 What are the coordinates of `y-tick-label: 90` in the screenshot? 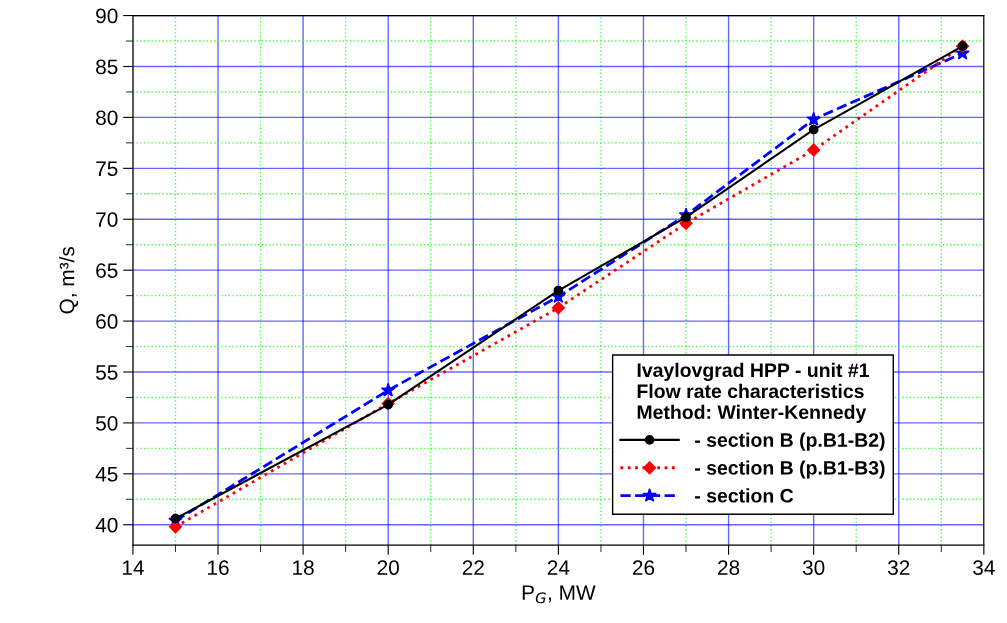 It's located at (107, 16).